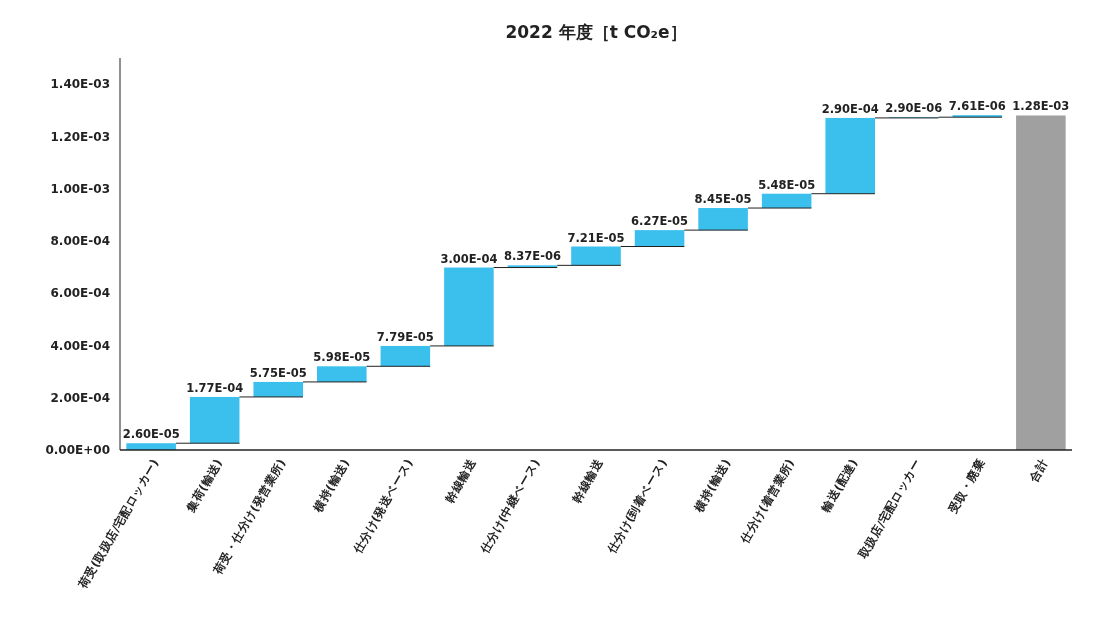 The width and height of the screenshot is (1100, 641). I want to click on chart-title: 2022 年度［t CO₂e］, so click(596, 32).